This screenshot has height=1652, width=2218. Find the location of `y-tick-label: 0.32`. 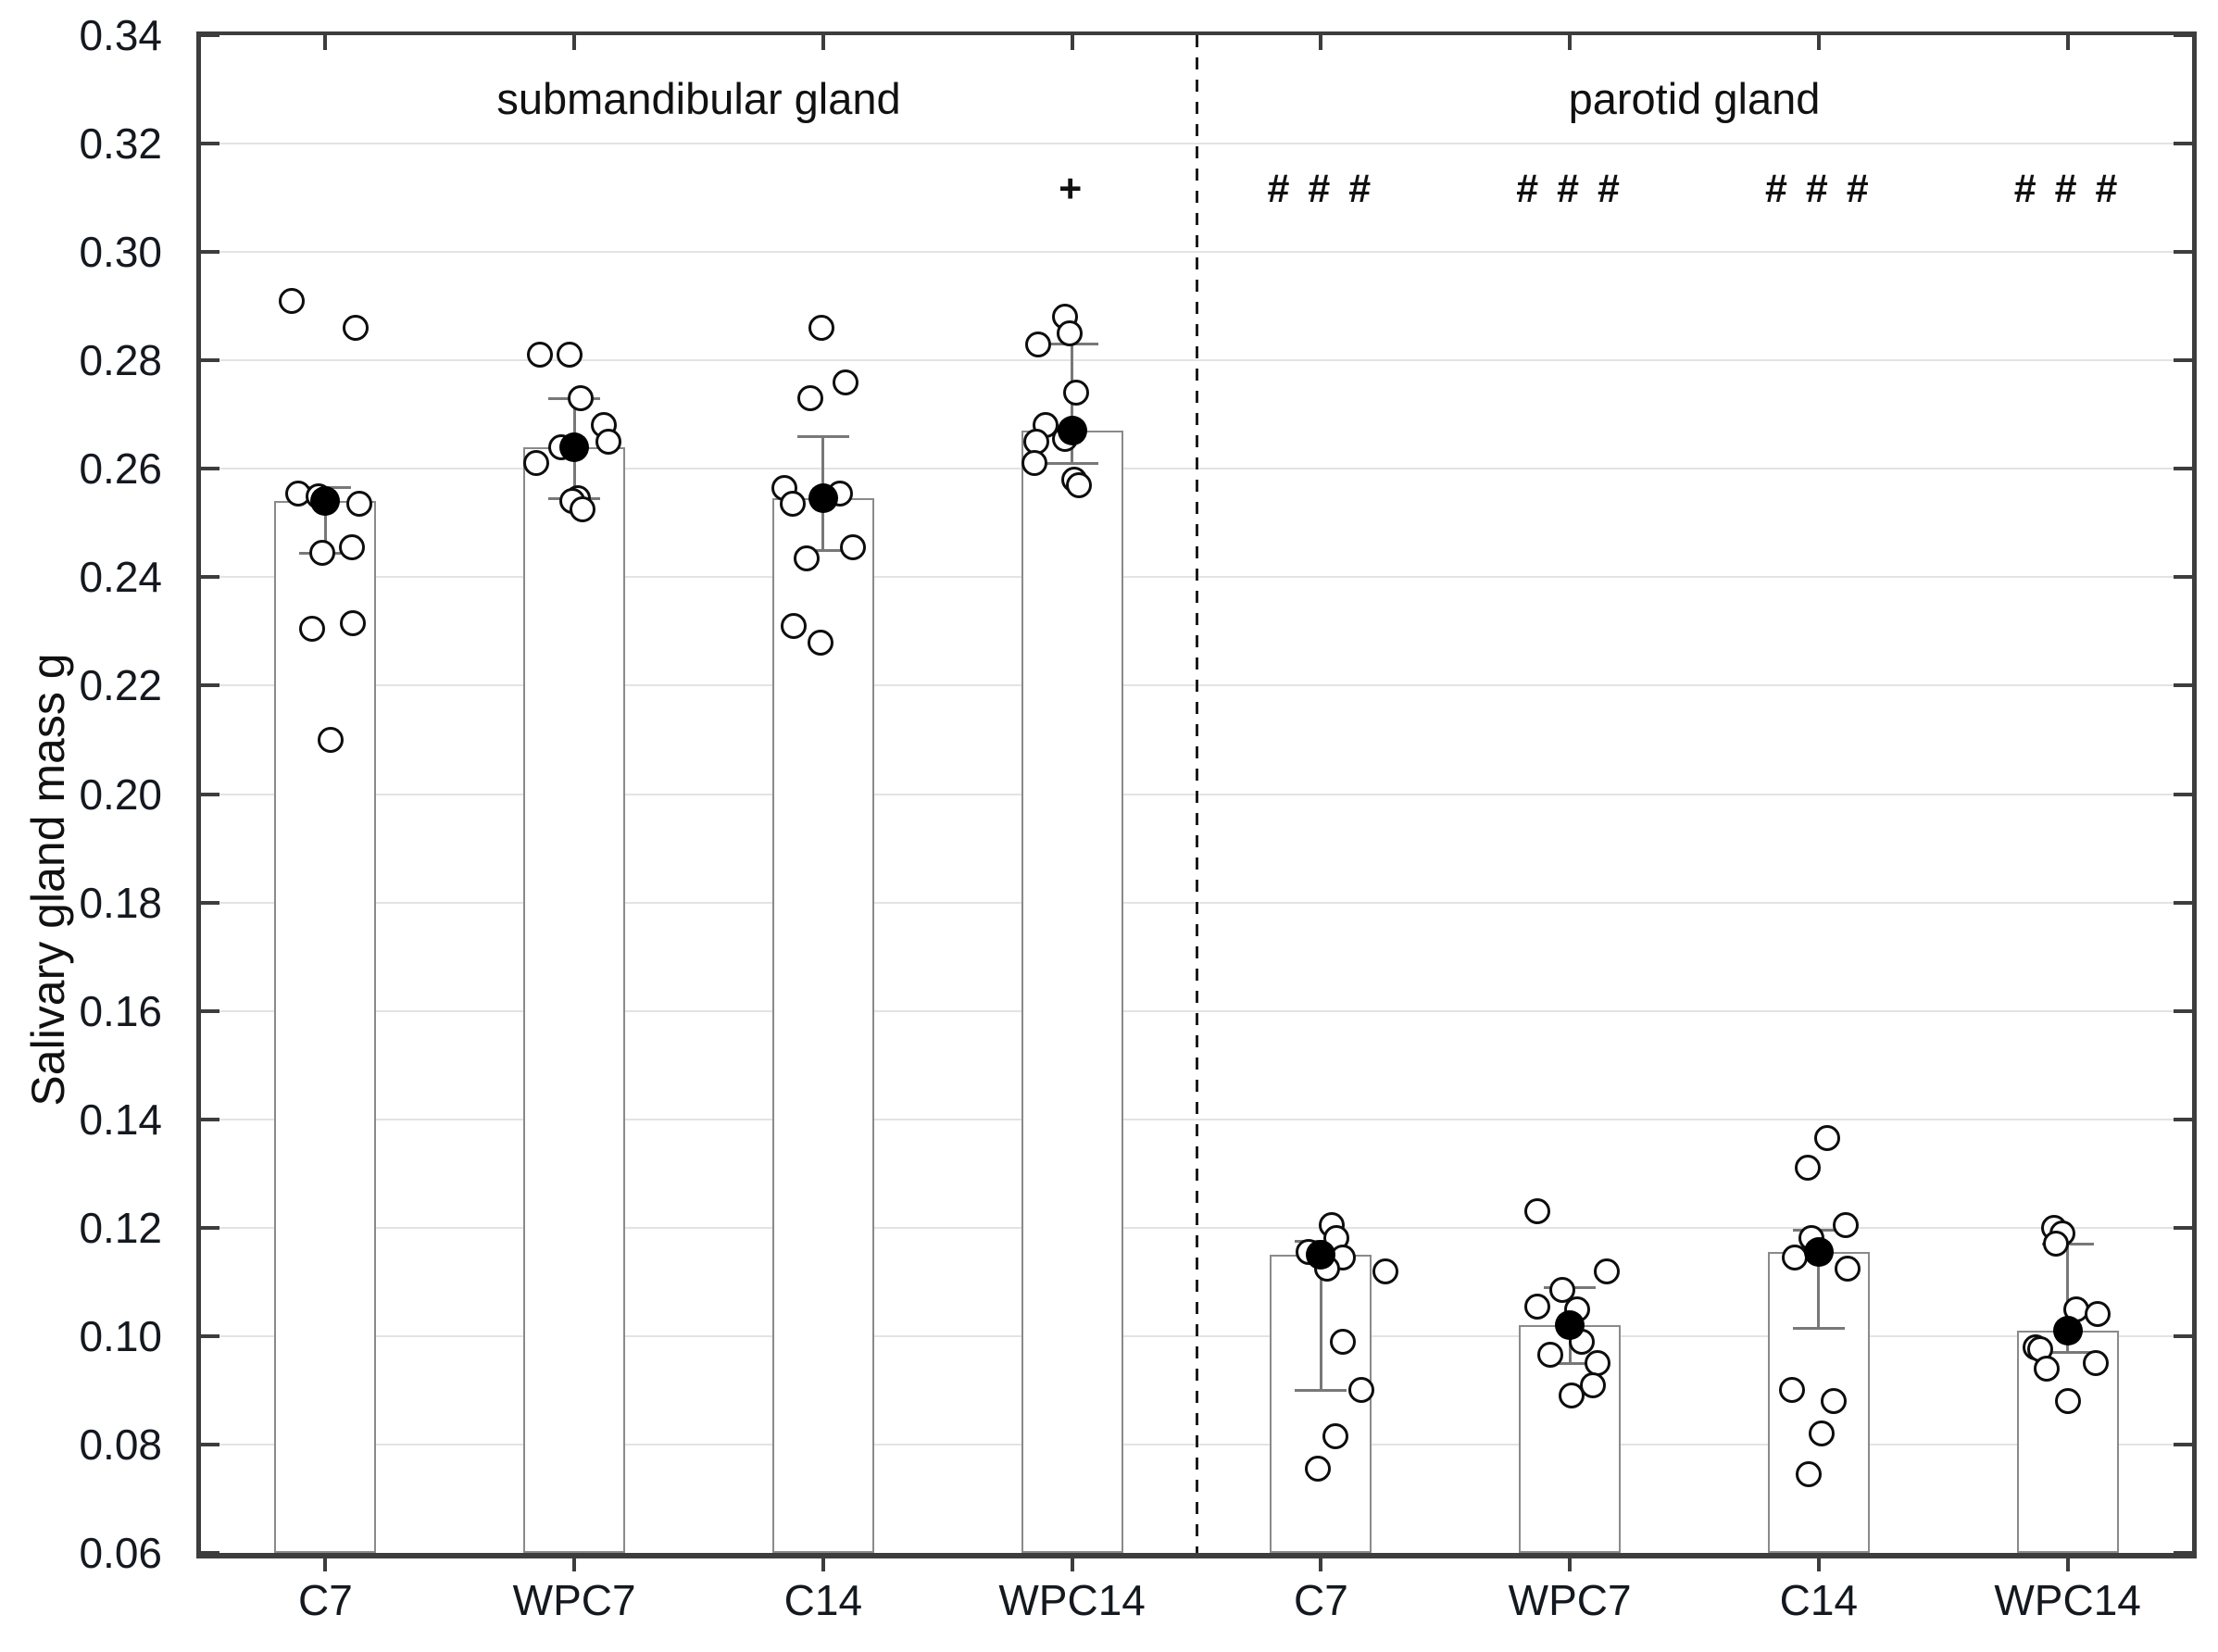

y-tick-label: 0.32 is located at coordinates (121, 144).